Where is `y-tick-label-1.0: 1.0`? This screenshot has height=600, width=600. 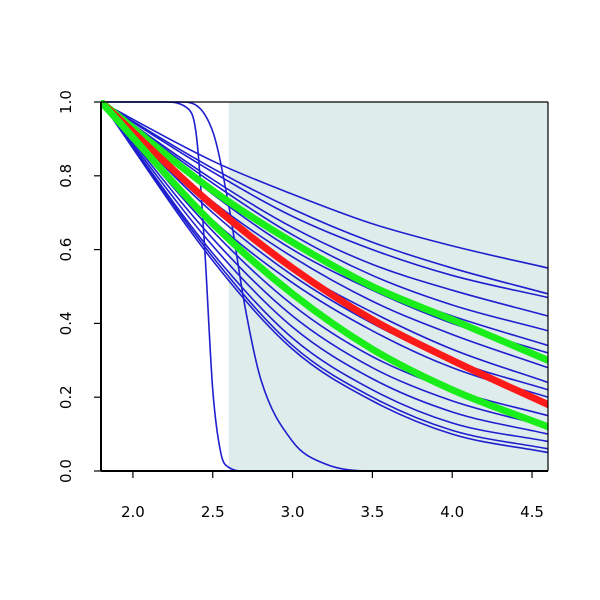 y-tick-label-1.0: 1.0 is located at coordinates (66, 102).